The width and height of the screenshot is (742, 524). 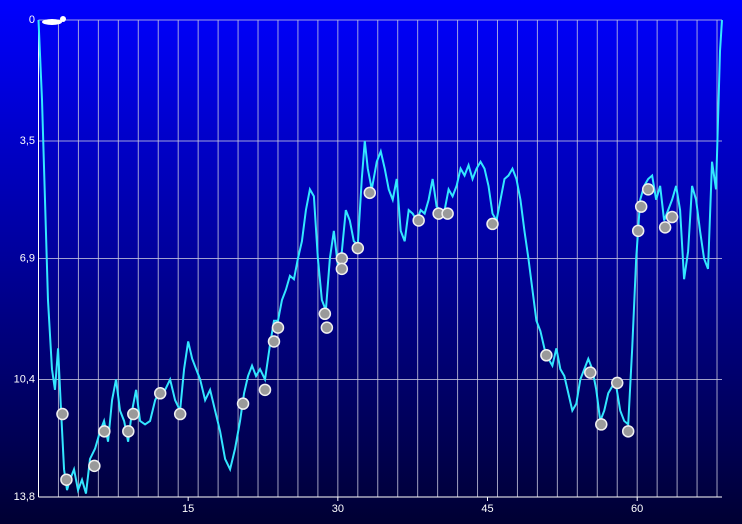 I want to click on y-tick-label: 10,4, so click(x=24, y=379).